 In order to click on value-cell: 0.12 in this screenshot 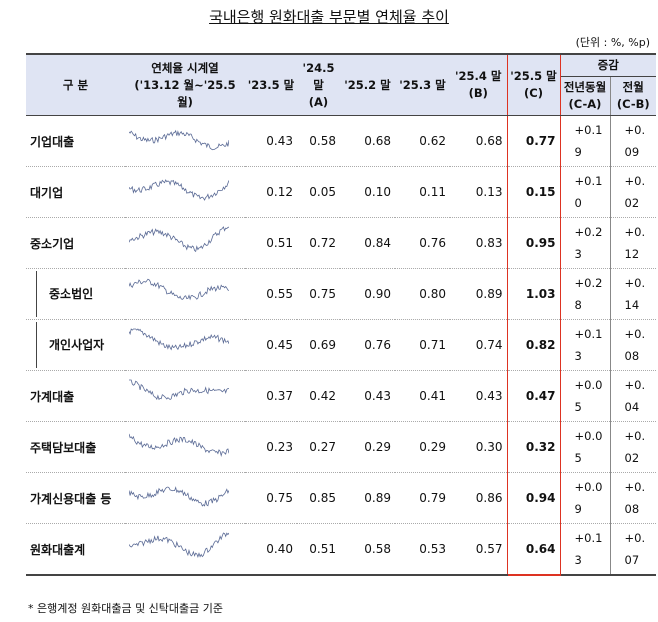, I will do `click(271, 192)`.